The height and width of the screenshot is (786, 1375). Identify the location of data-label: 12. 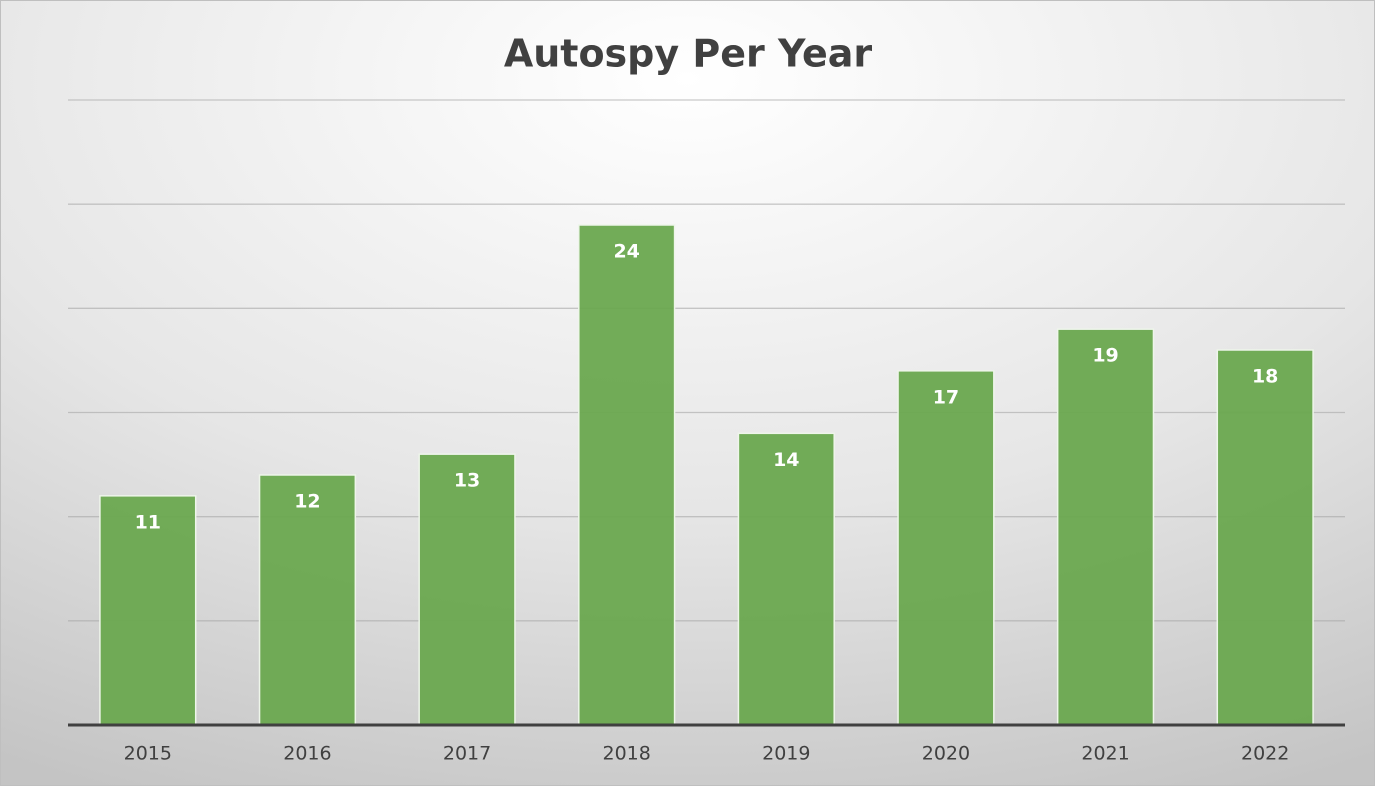
(307, 502).